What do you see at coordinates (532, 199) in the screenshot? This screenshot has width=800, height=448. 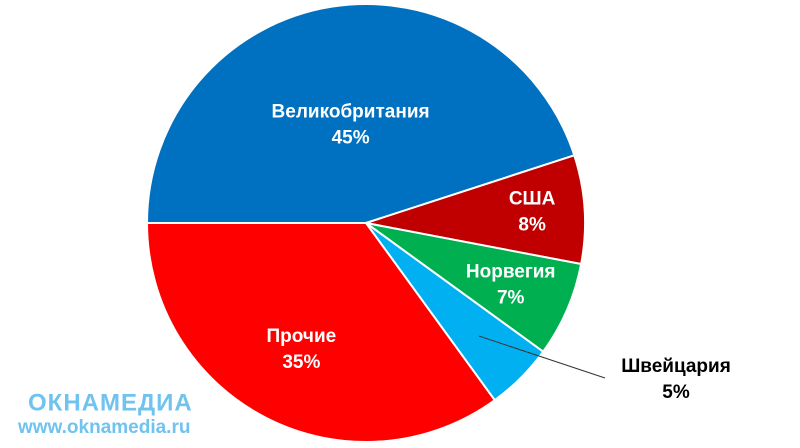 I see `slice-label: США` at bounding box center [532, 199].